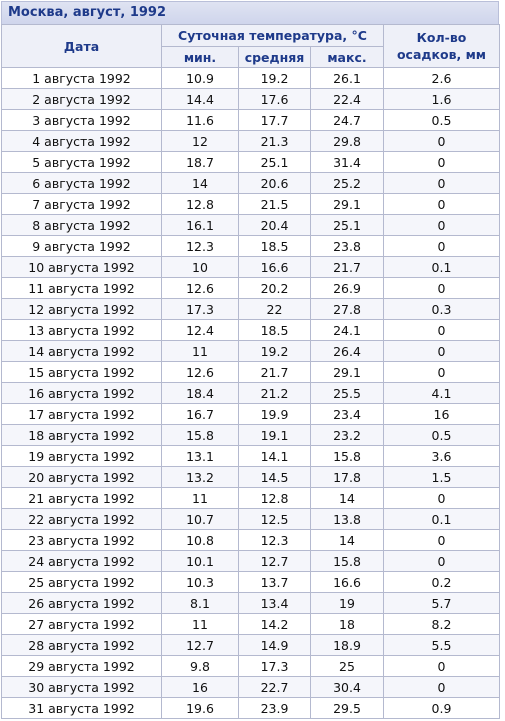  What do you see at coordinates (274, 246) in the screenshot?
I see `avg-temp-cell: 18.5` at bounding box center [274, 246].